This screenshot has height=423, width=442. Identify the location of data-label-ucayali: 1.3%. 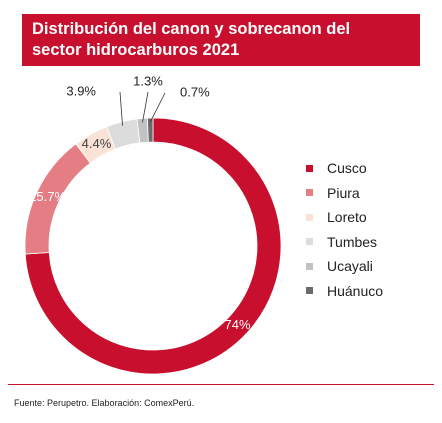
(148, 80).